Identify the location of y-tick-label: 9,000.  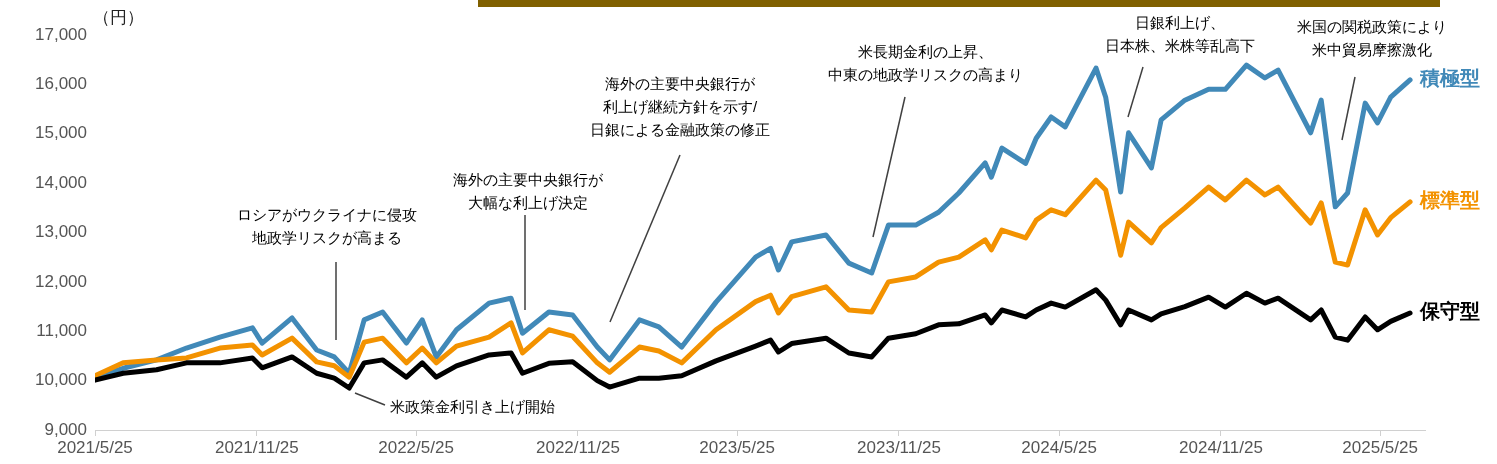
(65, 429).